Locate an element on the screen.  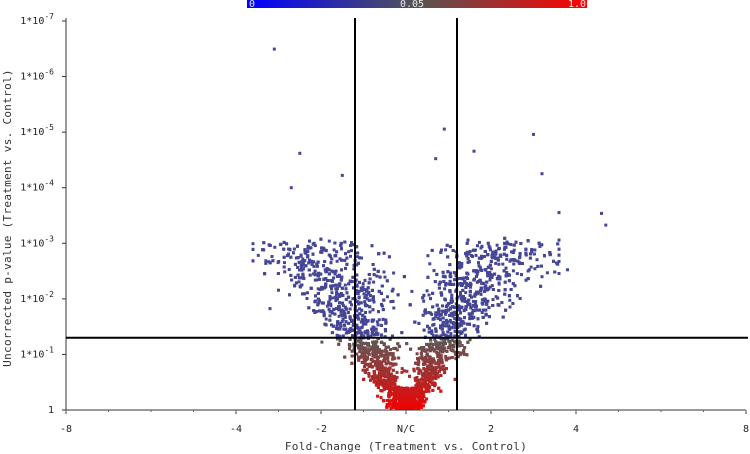
colorbar-label-mid: 0.05 is located at coordinates (412, 5).